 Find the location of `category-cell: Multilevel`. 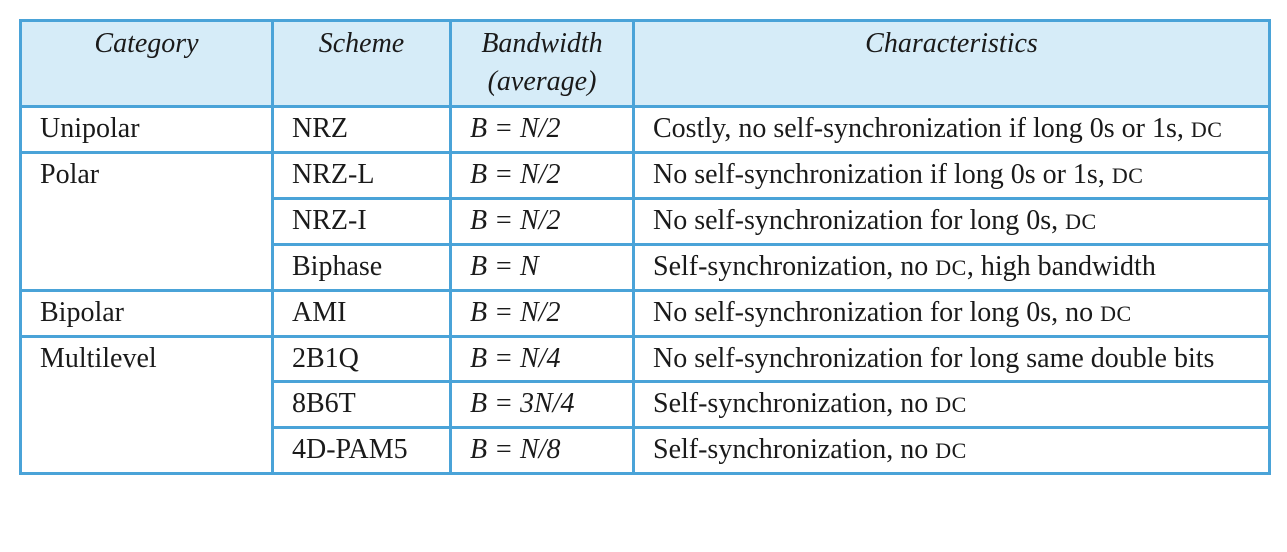

category-cell: Multilevel is located at coordinates (146, 405).